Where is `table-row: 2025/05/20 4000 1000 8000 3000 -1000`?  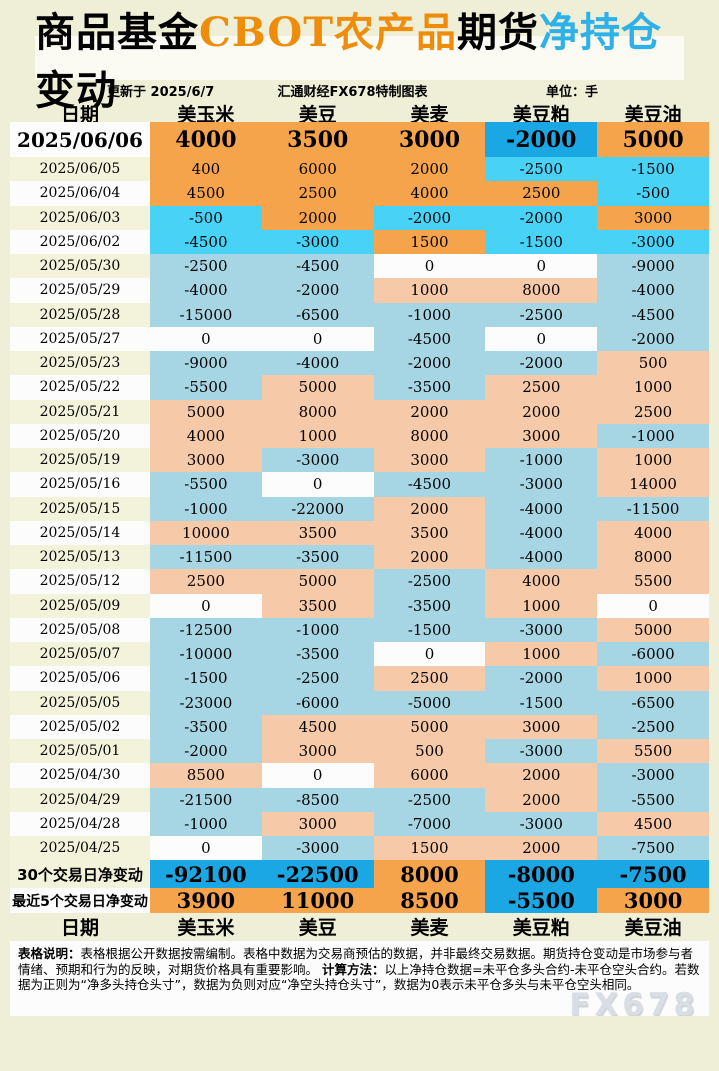 table-row: 2025/05/20 4000 1000 8000 3000 -1000 is located at coordinates (359, 435).